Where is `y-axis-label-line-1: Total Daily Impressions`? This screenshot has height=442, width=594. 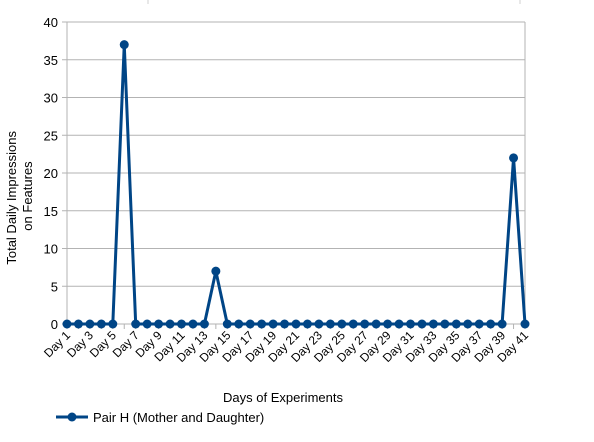
y-axis-label-line-1: Total Daily Impressions is located at coordinates (11, 197).